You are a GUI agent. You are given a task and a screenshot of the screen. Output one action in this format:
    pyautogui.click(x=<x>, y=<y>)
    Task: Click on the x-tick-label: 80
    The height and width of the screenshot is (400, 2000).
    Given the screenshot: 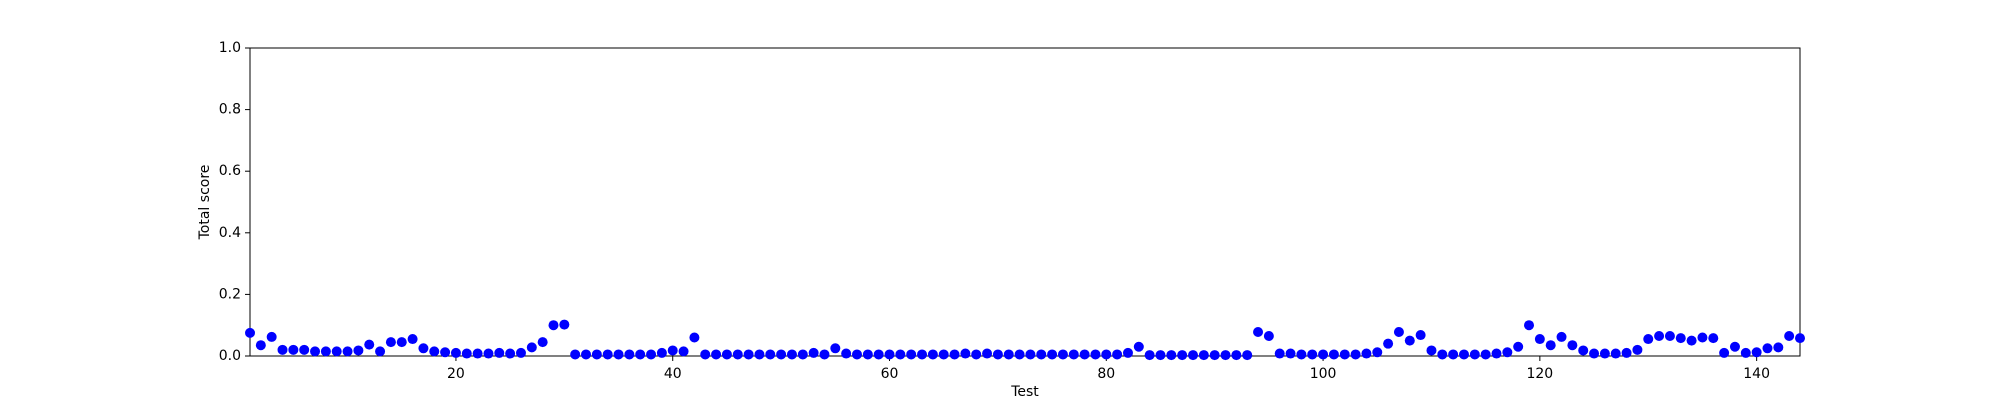 What is the action you would take?
    pyautogui.click(x=1106, y=374)
    